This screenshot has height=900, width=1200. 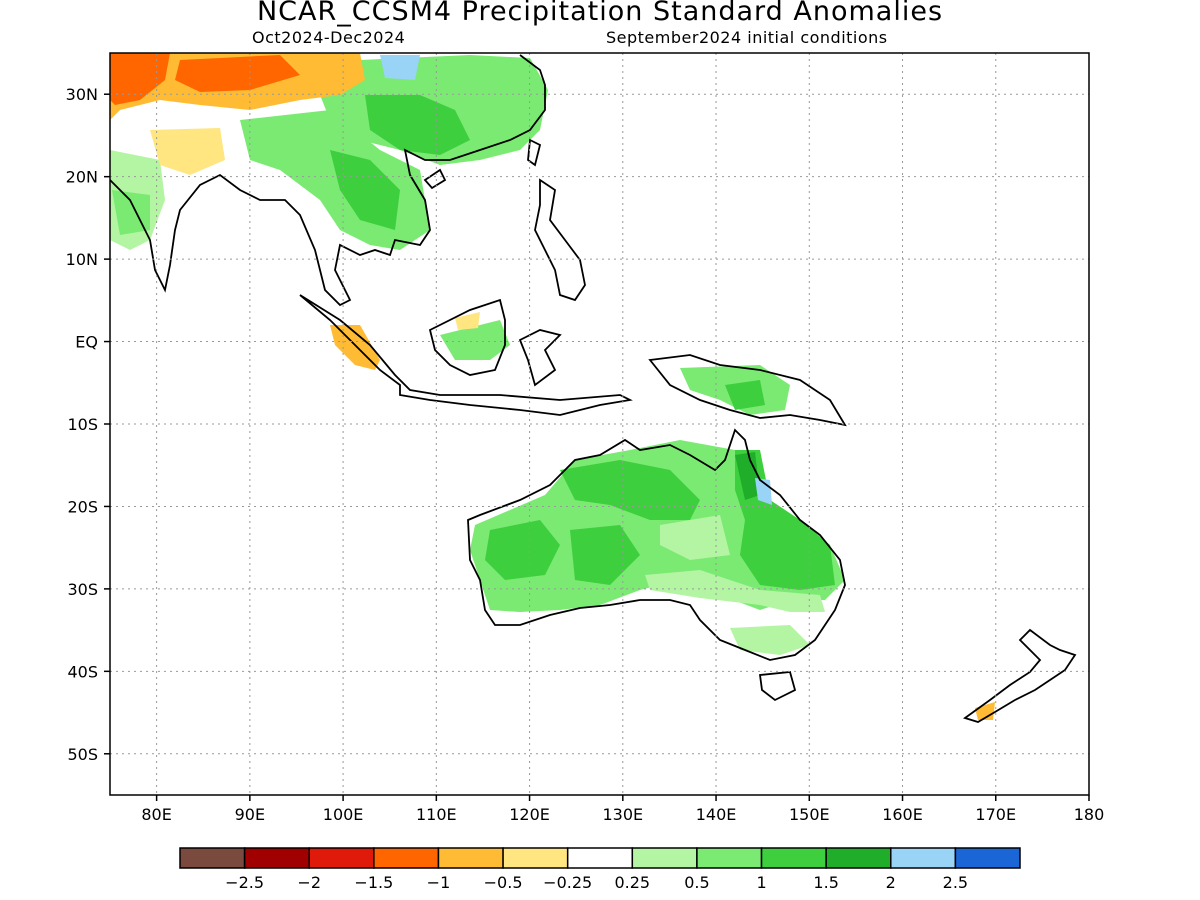 I want to click on lon-tick-label: 90E, so click(x=250, y=814).